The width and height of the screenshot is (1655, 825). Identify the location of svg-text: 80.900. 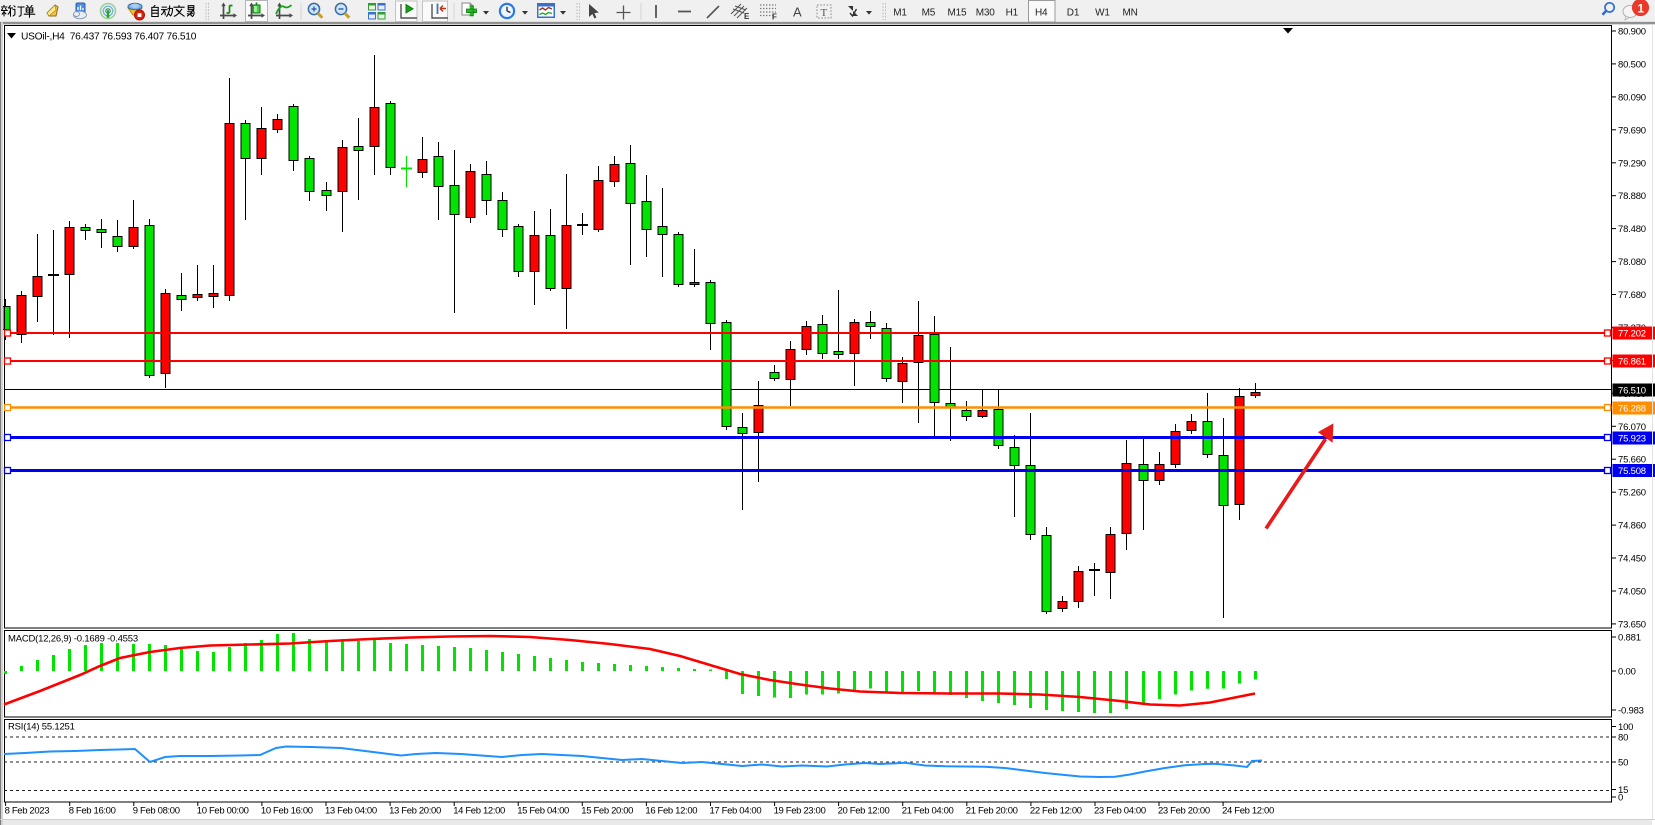
(1632, 32).